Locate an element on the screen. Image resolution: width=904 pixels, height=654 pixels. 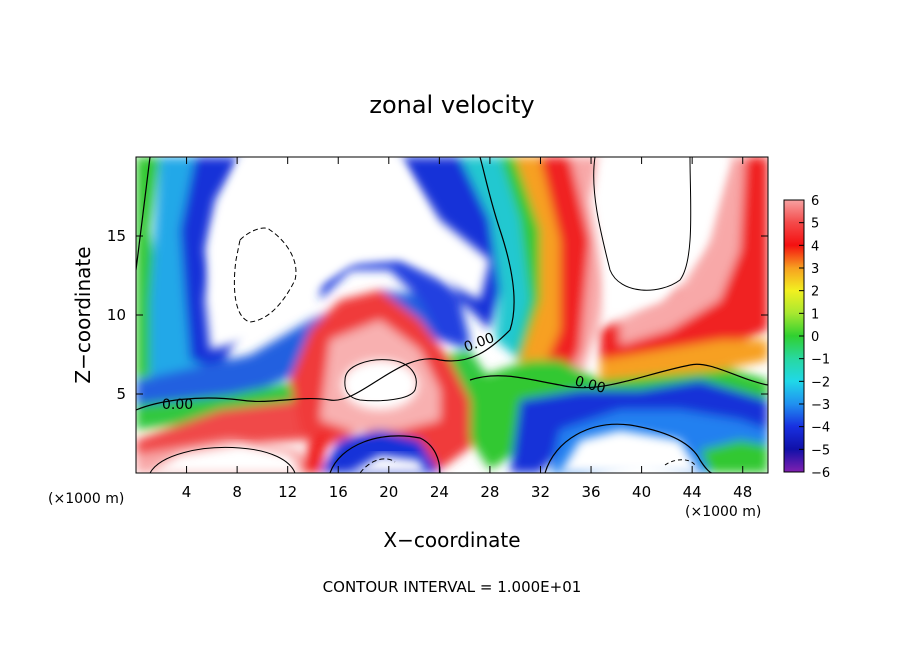
y-tick-label: 5 is located at coordinates (121, 394).